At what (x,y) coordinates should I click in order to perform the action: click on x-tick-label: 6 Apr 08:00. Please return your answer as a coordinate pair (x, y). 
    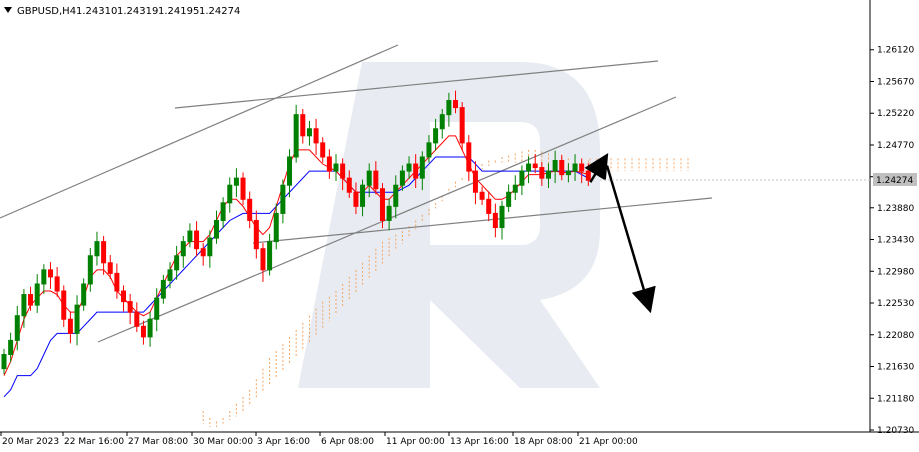
    Looking at the image, I should click on (347, 442).